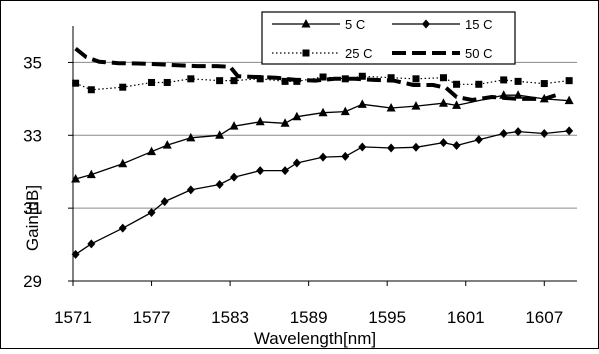  Describe the element at coordinates (387, 317) in the screenshot. I see `x-tick-label-4: 1595` at that location.